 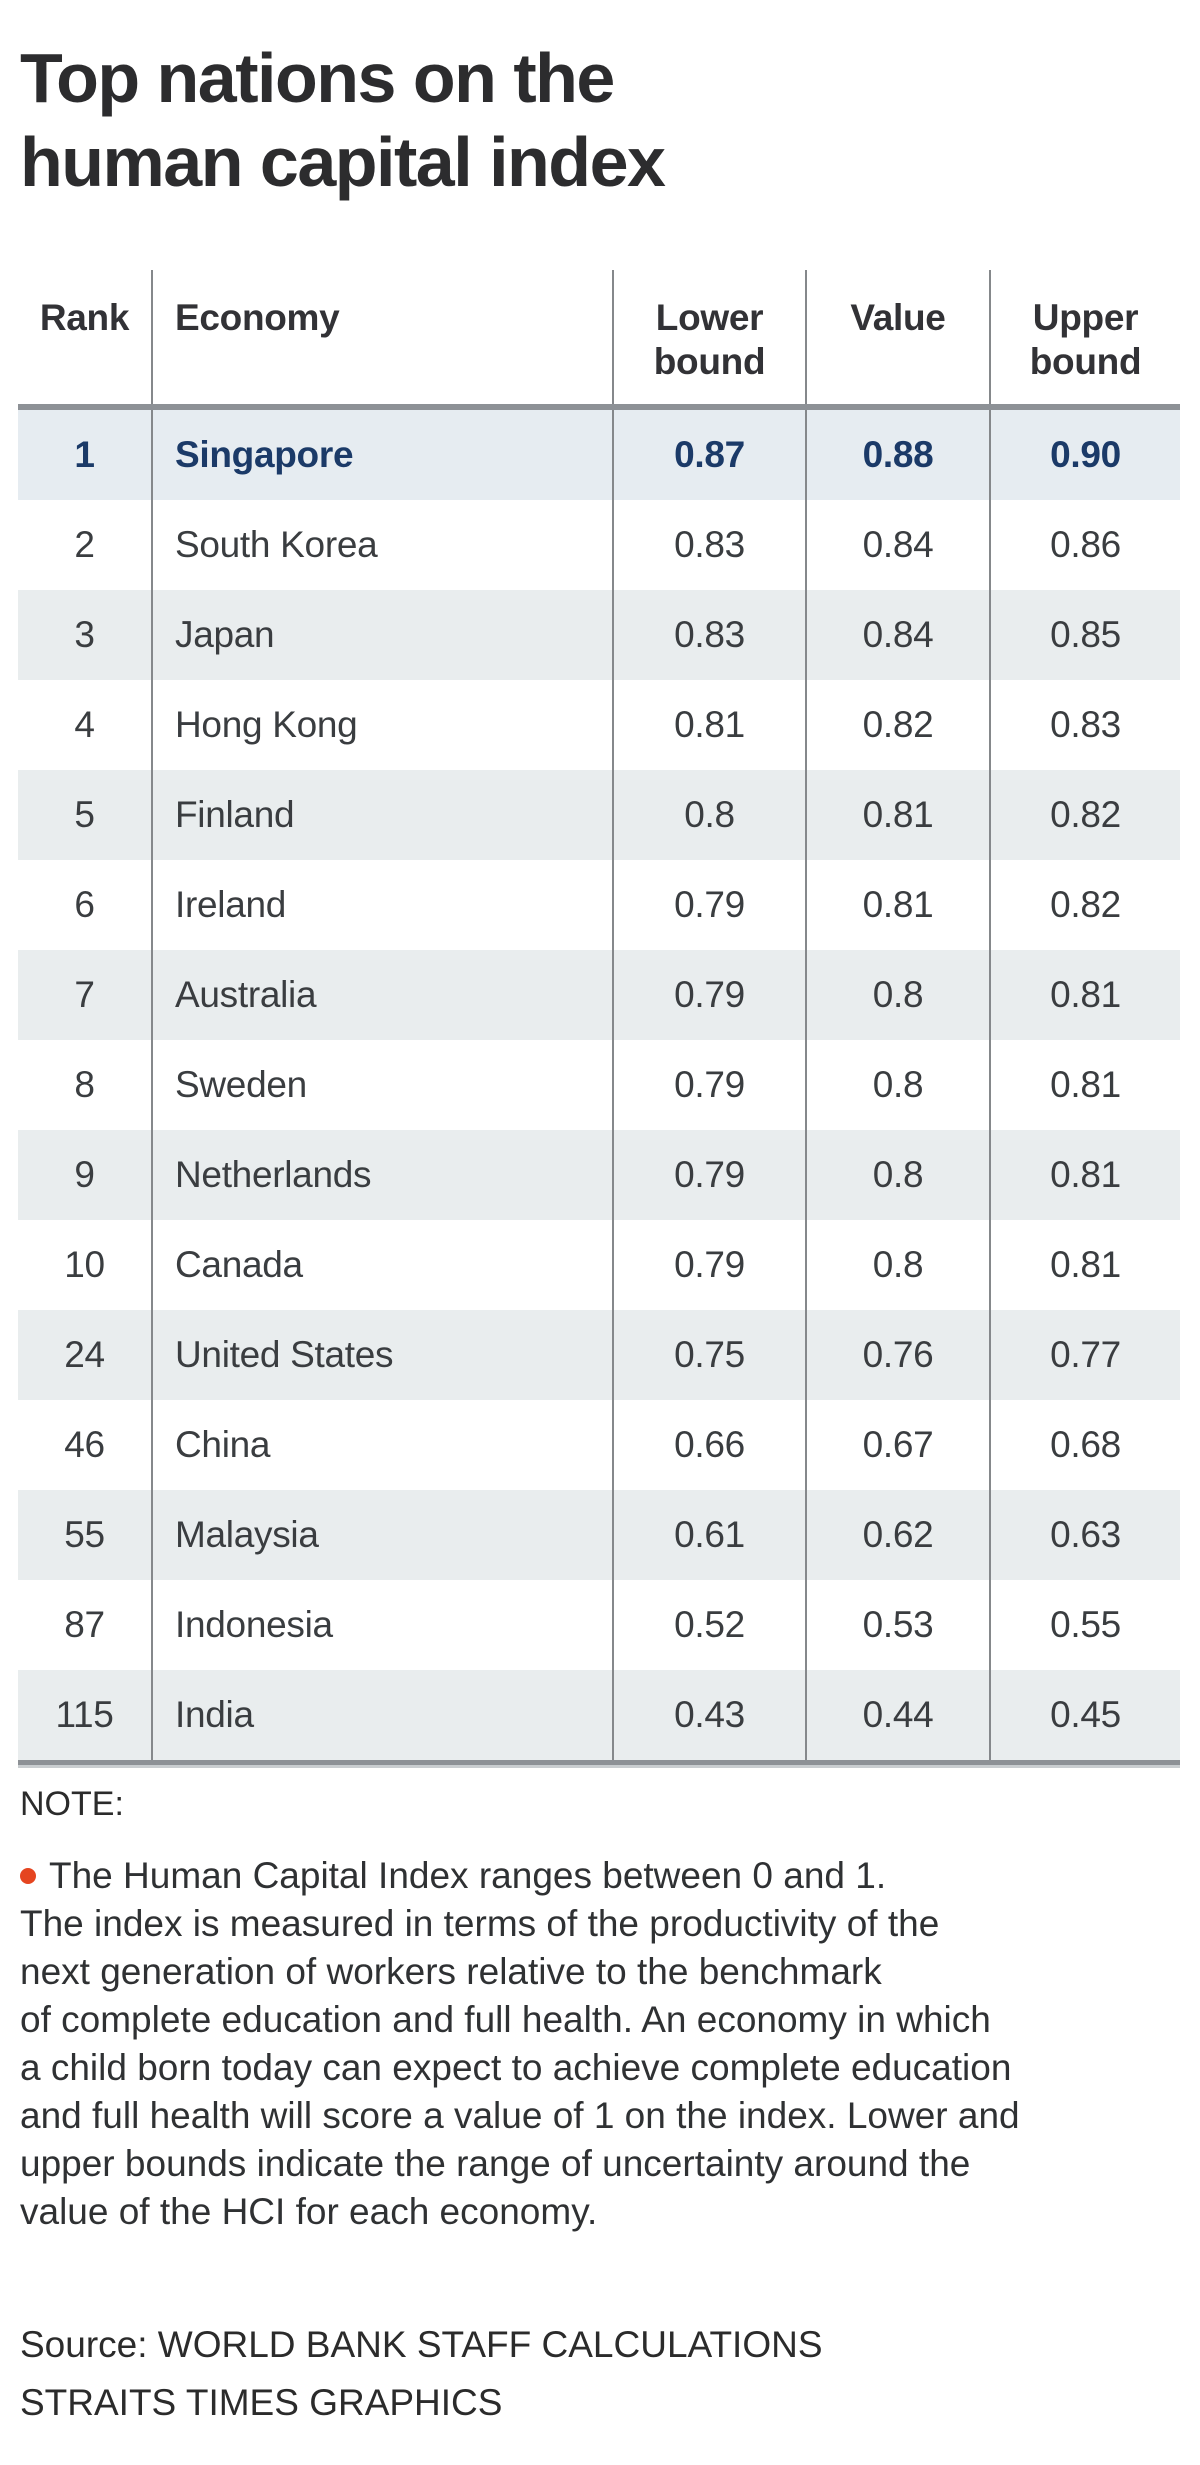 I want to click on value-cell: 0.76, so click(x=897, y=1355).